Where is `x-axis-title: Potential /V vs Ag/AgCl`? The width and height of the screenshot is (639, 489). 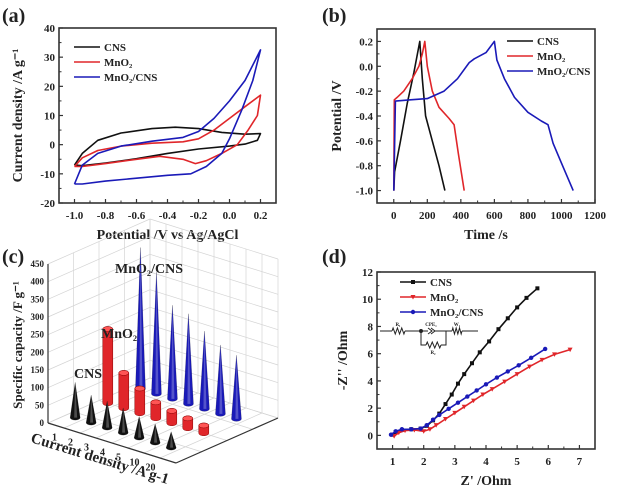
x-axis-title: Potential /V vs Ag/AgCl is located at coordinates (168, 235).